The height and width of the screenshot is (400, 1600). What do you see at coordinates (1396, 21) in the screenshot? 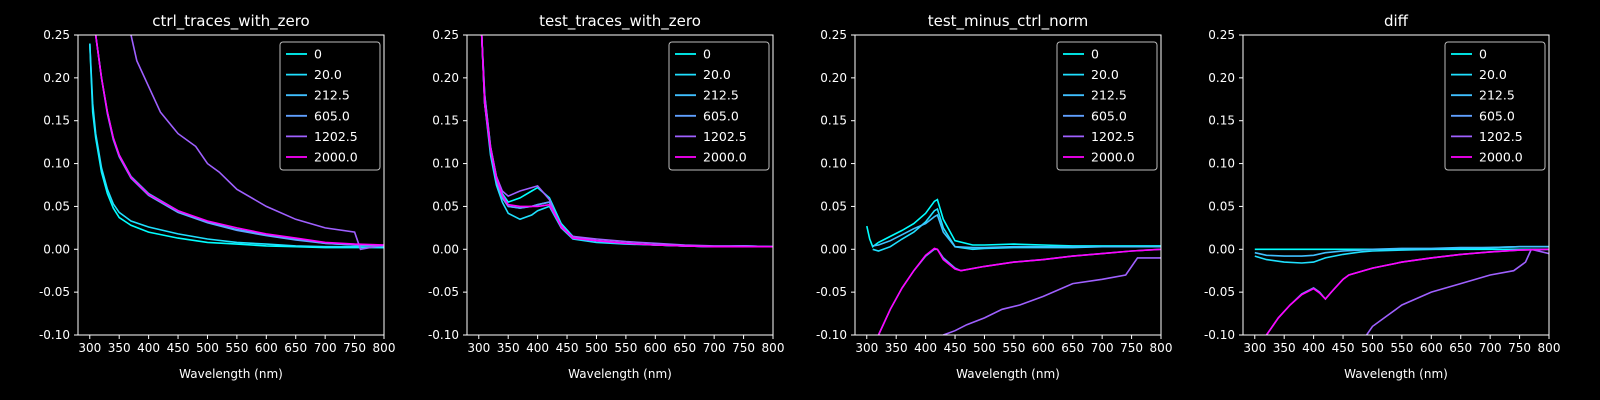
I see `chart-title: diff` at bounding box center [1396, 21].